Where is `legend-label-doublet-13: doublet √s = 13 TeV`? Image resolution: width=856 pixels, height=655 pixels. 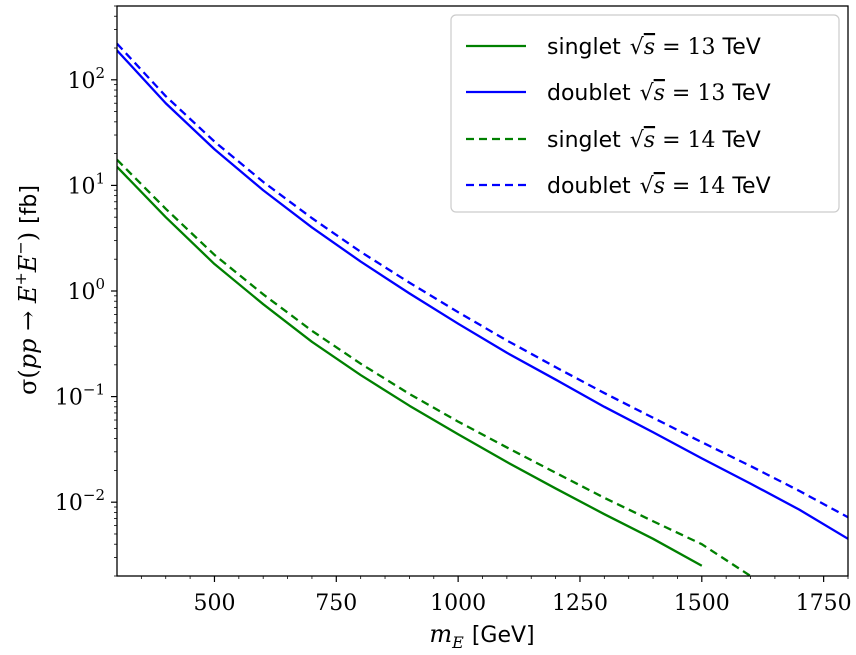
legend-label-doublet-13: doublet √s = 13 TeV is located at coordinates (659, 93).